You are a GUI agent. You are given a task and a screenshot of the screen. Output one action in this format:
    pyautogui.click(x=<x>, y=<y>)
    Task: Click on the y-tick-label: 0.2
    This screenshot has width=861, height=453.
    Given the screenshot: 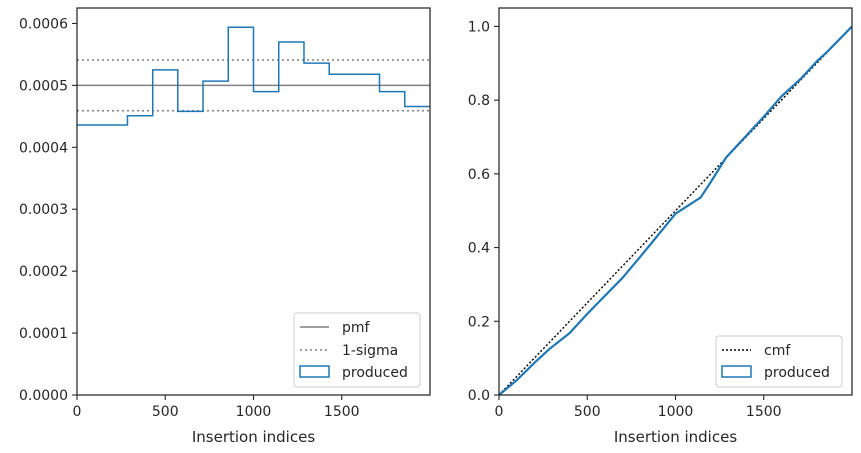 What is the action you would take?
    pyautogui.click(x=479, y=322)
    